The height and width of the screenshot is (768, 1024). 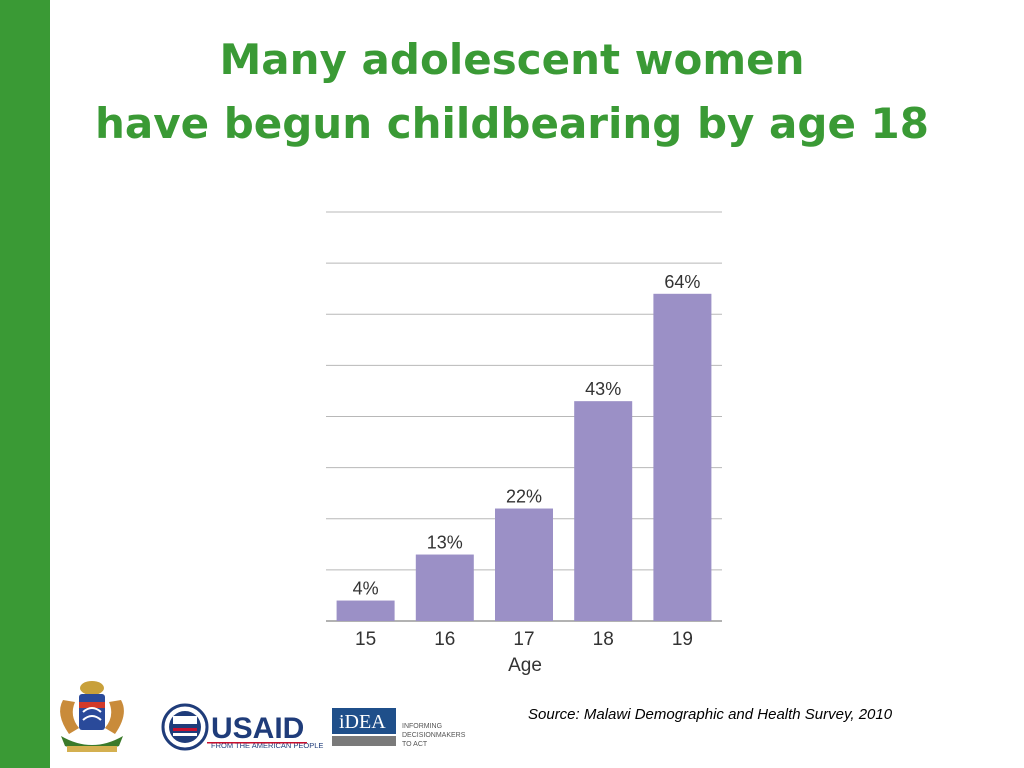 I want to click on accent-side-bar, so click(x=25, y=384).